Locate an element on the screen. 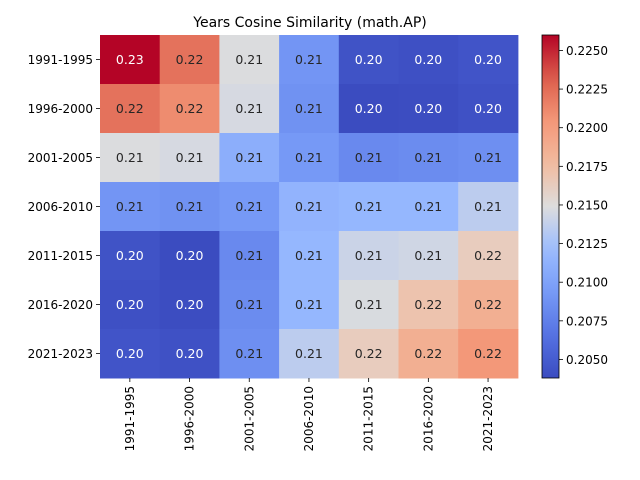  x-tick-label: 1991-1995 is located at coordinates (130, 418).